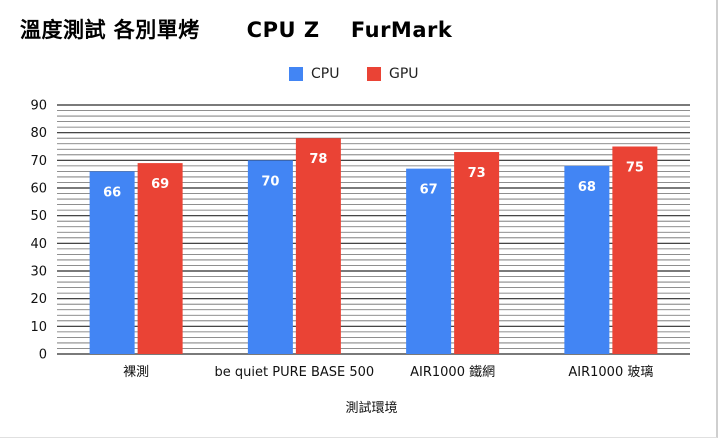  Describe the element at coordinates (296, 74) in the screenshot. I see `legend-swatch-cpu` at that location.